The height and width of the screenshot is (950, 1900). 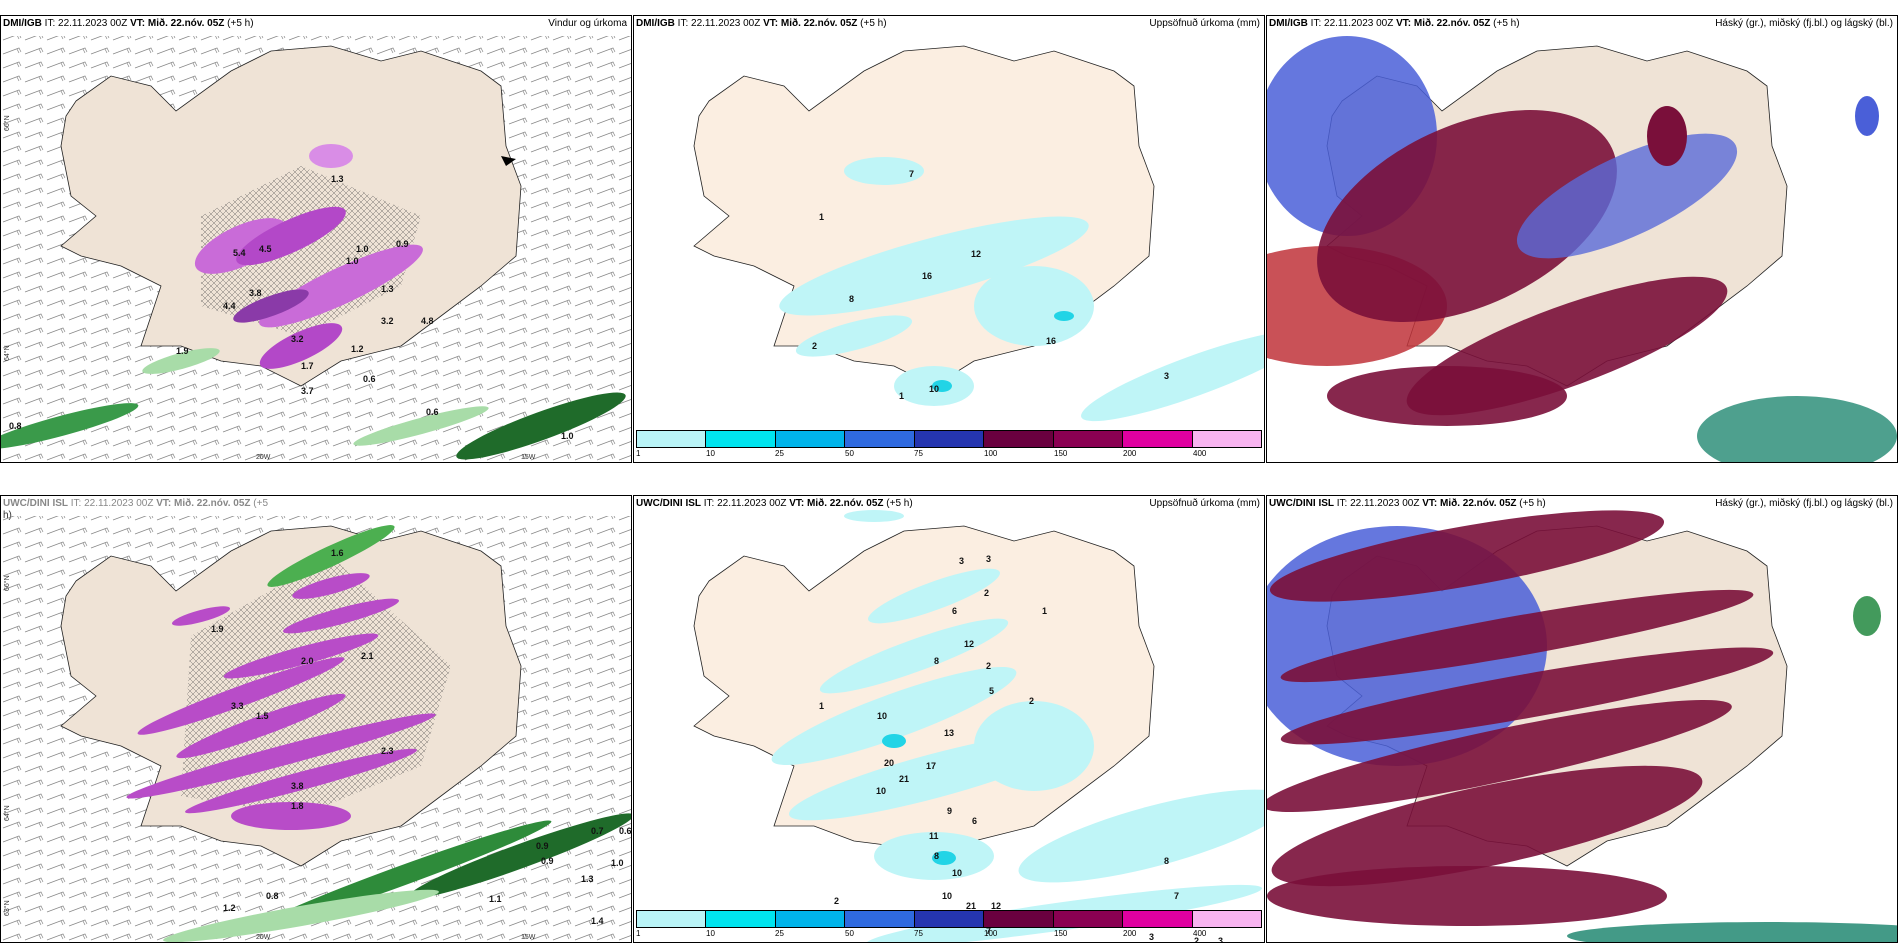 What do you see at coordinates (7, 515) in the screenshot?
I see `panel-header-wrap: h)` at bounding box center [7, 515].